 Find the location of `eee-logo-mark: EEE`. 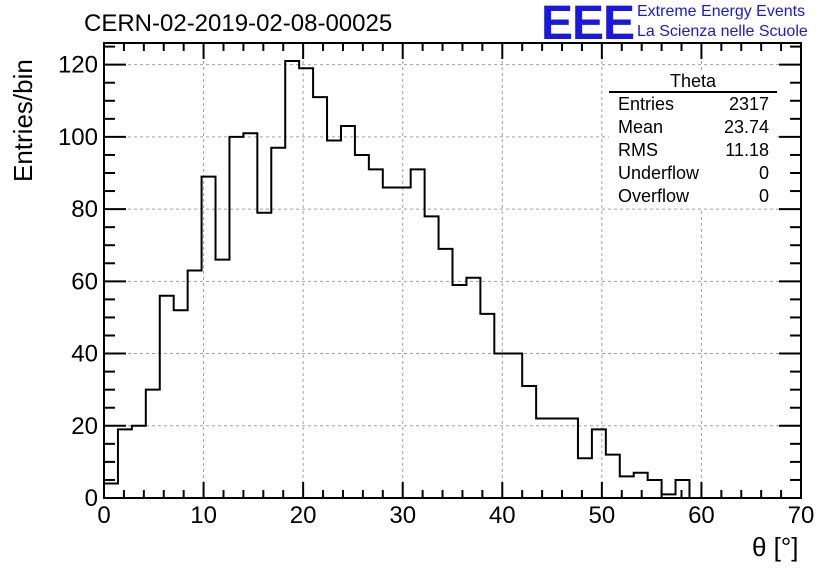

eee-logo-mark: EEE is located at coordinates (588, 25).